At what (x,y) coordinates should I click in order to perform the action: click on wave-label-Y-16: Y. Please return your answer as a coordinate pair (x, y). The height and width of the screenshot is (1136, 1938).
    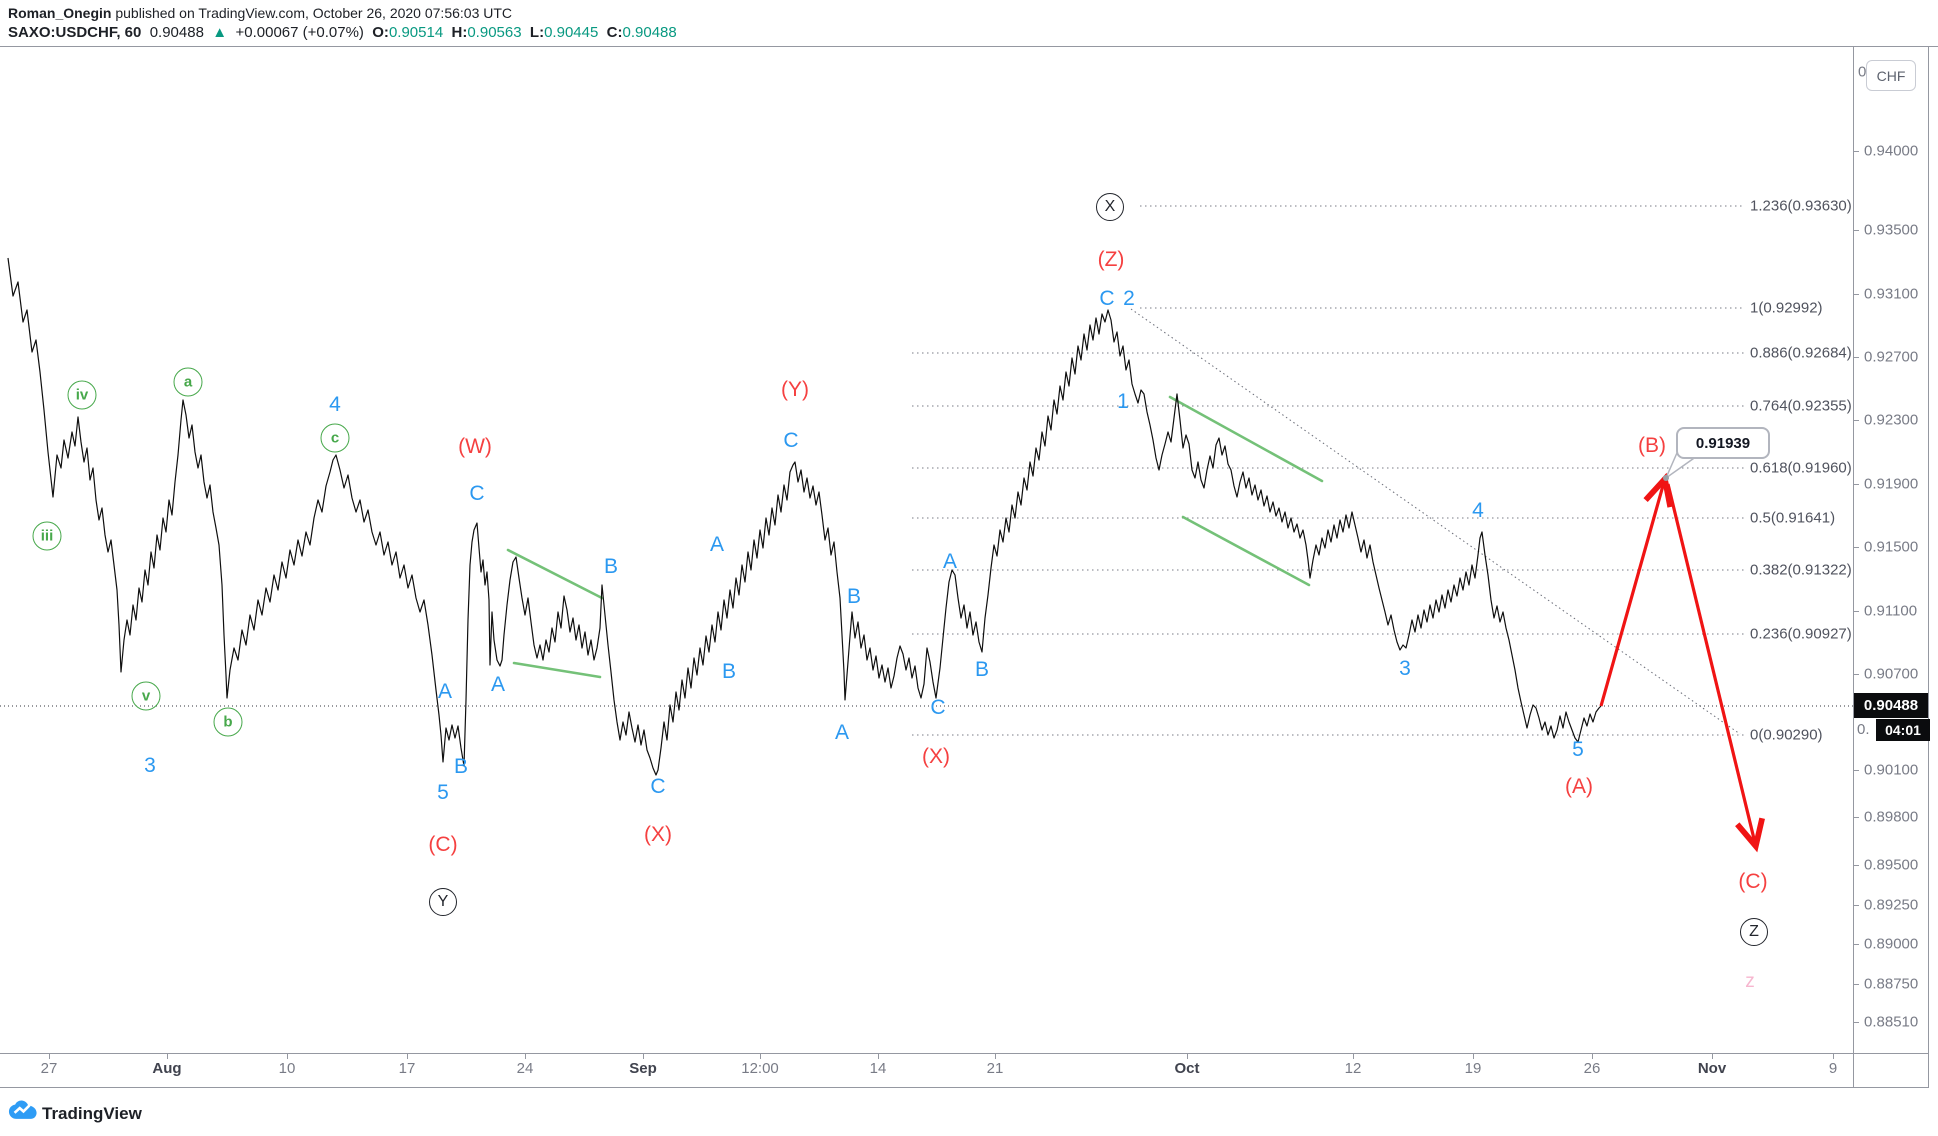
    Looking at the image, I should click on (443, 902).